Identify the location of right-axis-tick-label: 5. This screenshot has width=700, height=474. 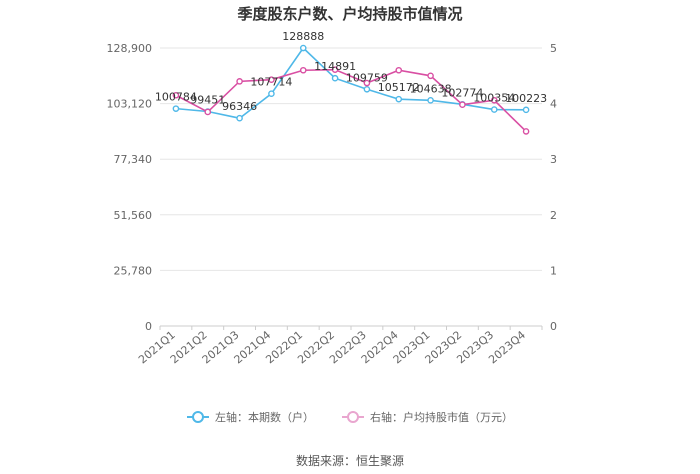
(553, 48).